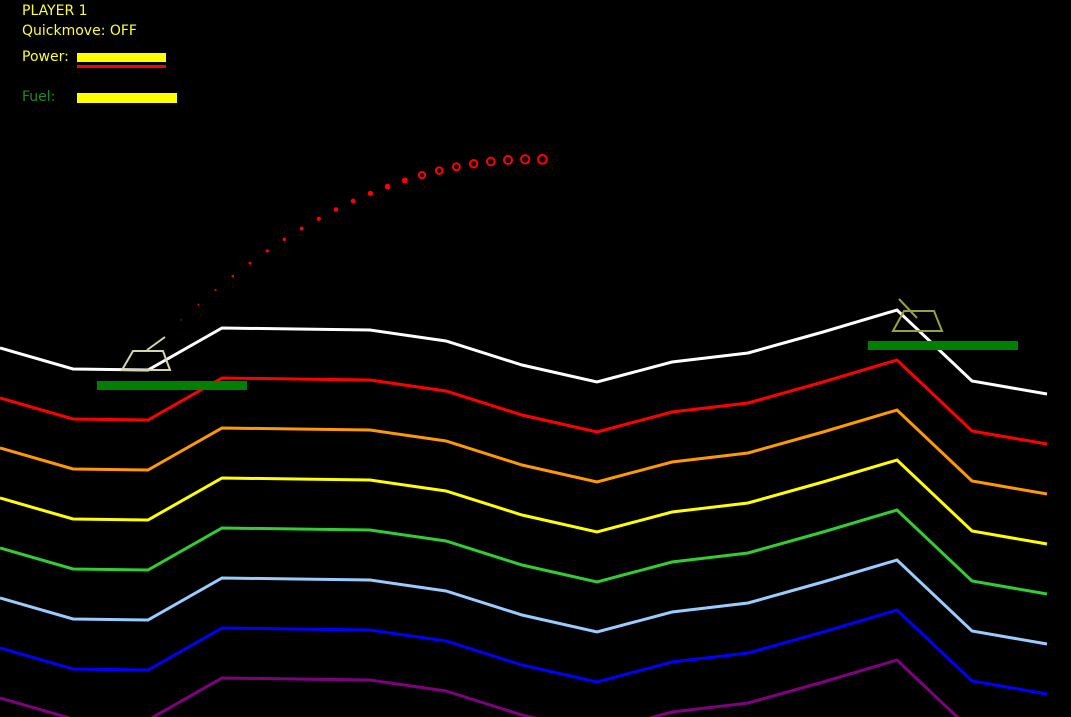 Image resolution: width=1071 pixels, height=717 pixels. What do you see at coordinates (55, 11) in the screenshot?
I see `player-label: PLAYER 1` at bounding box center [55, 11].